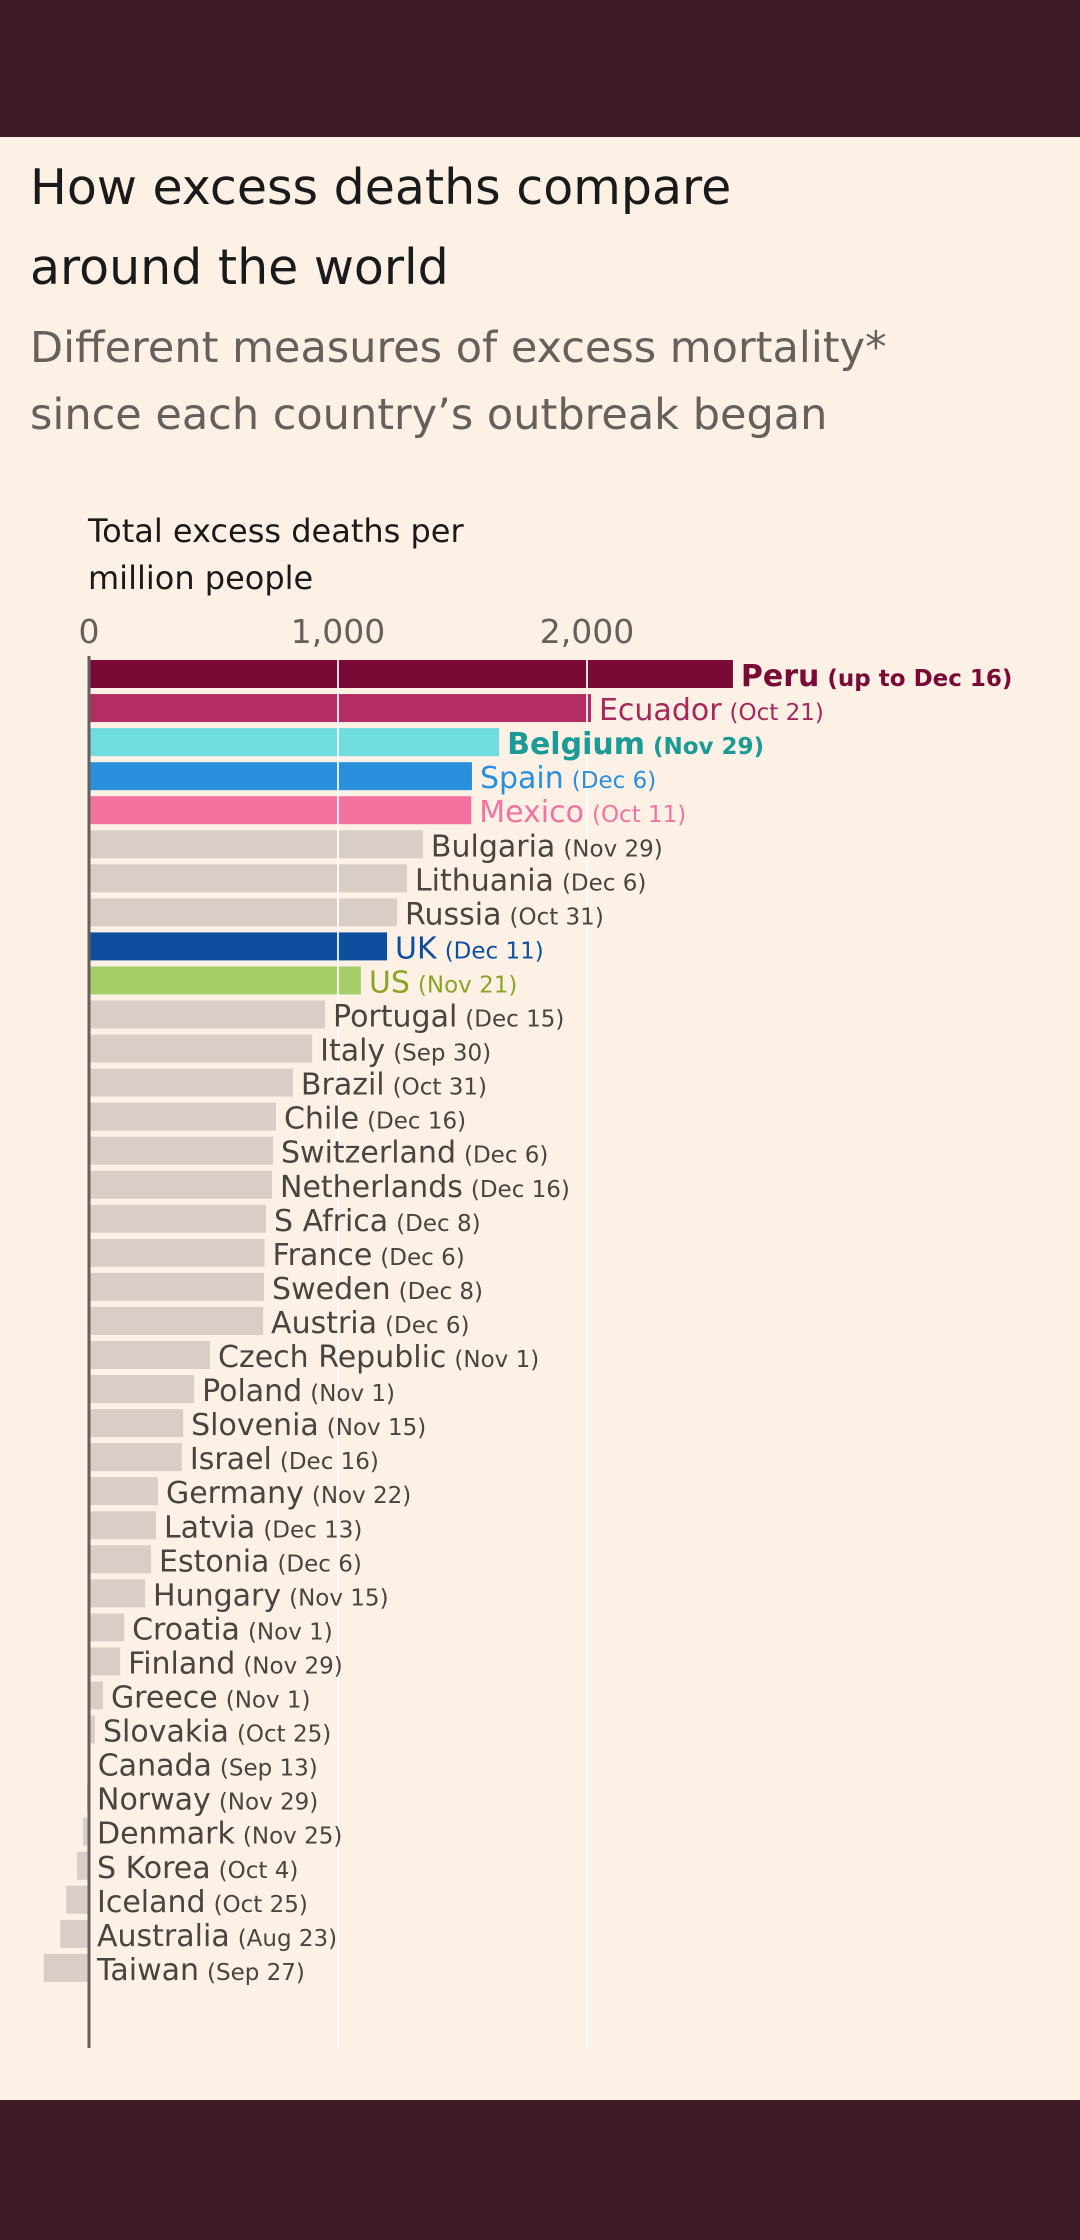 The width and height of the screenshot is (1080, 2240). I want to click on bar-russia, so click(243, 912).